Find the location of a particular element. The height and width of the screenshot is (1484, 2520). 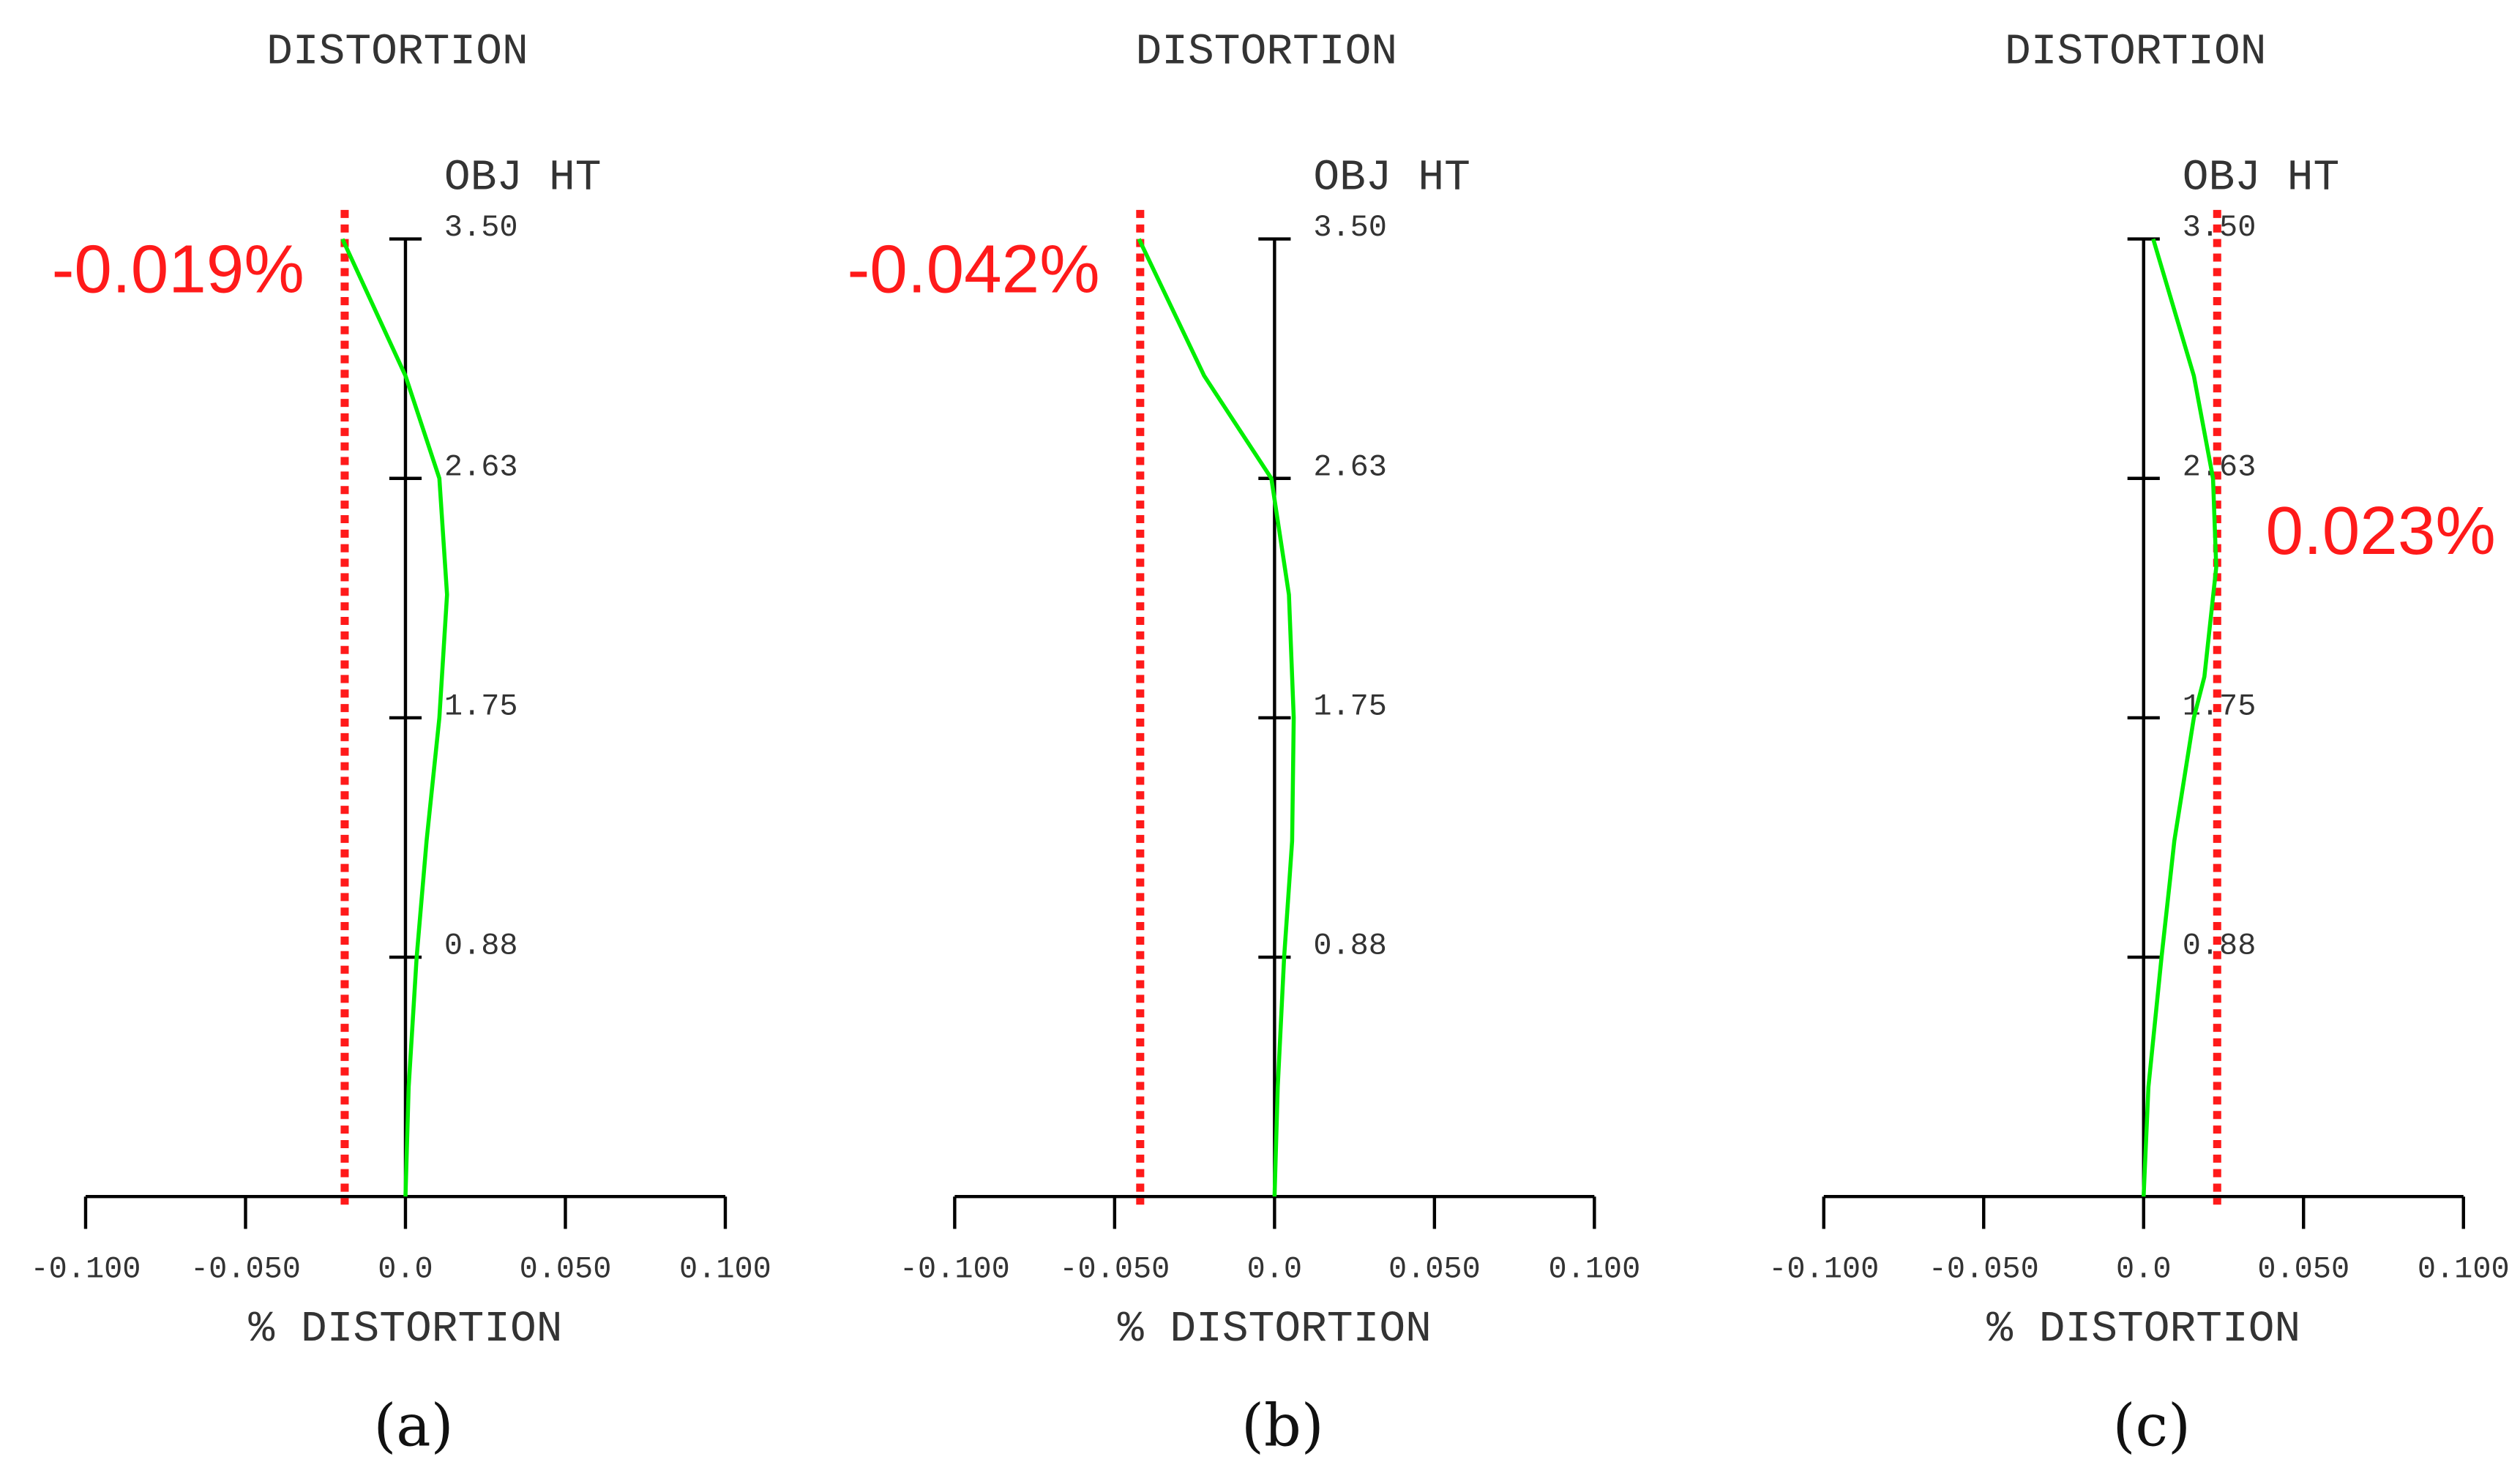

marker-label: -0.019% is located at coordinates (178, 269).